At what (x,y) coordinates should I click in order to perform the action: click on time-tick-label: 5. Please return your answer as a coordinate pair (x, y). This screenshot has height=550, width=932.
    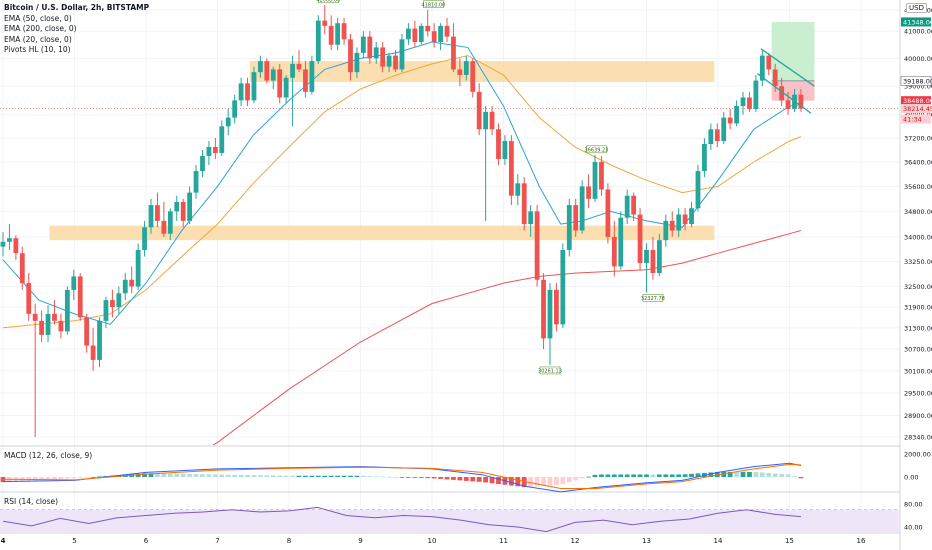
    Looking at the image, I should click on (74, 541).